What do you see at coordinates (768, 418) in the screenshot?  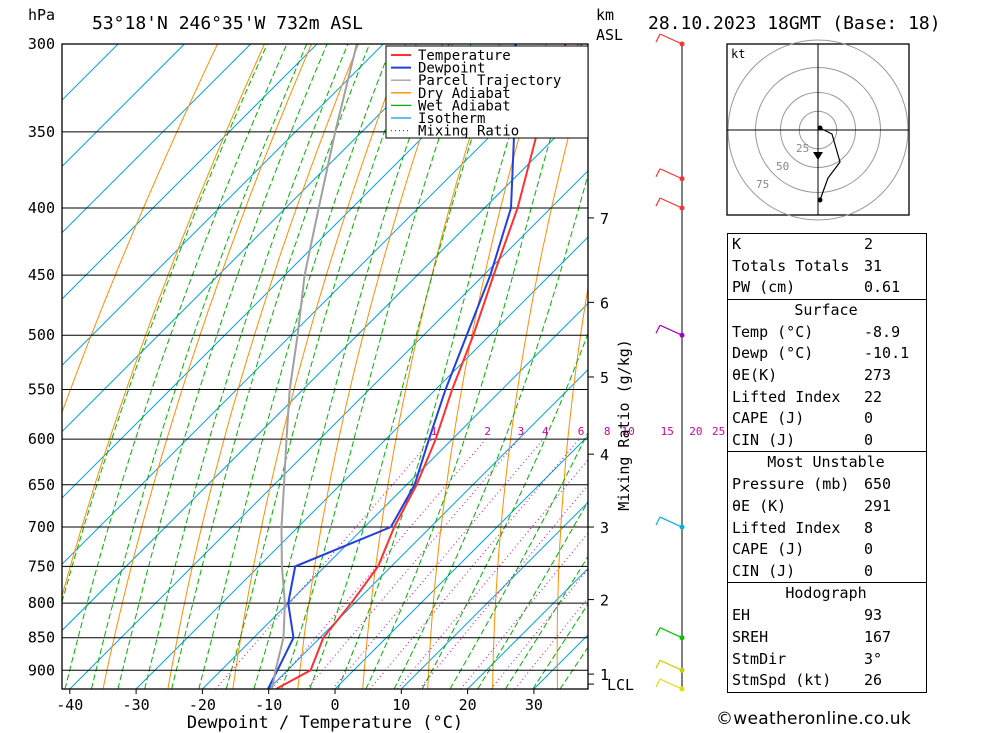 I see `surface-label: CAPE (J)` at bounding box center [768, 418].